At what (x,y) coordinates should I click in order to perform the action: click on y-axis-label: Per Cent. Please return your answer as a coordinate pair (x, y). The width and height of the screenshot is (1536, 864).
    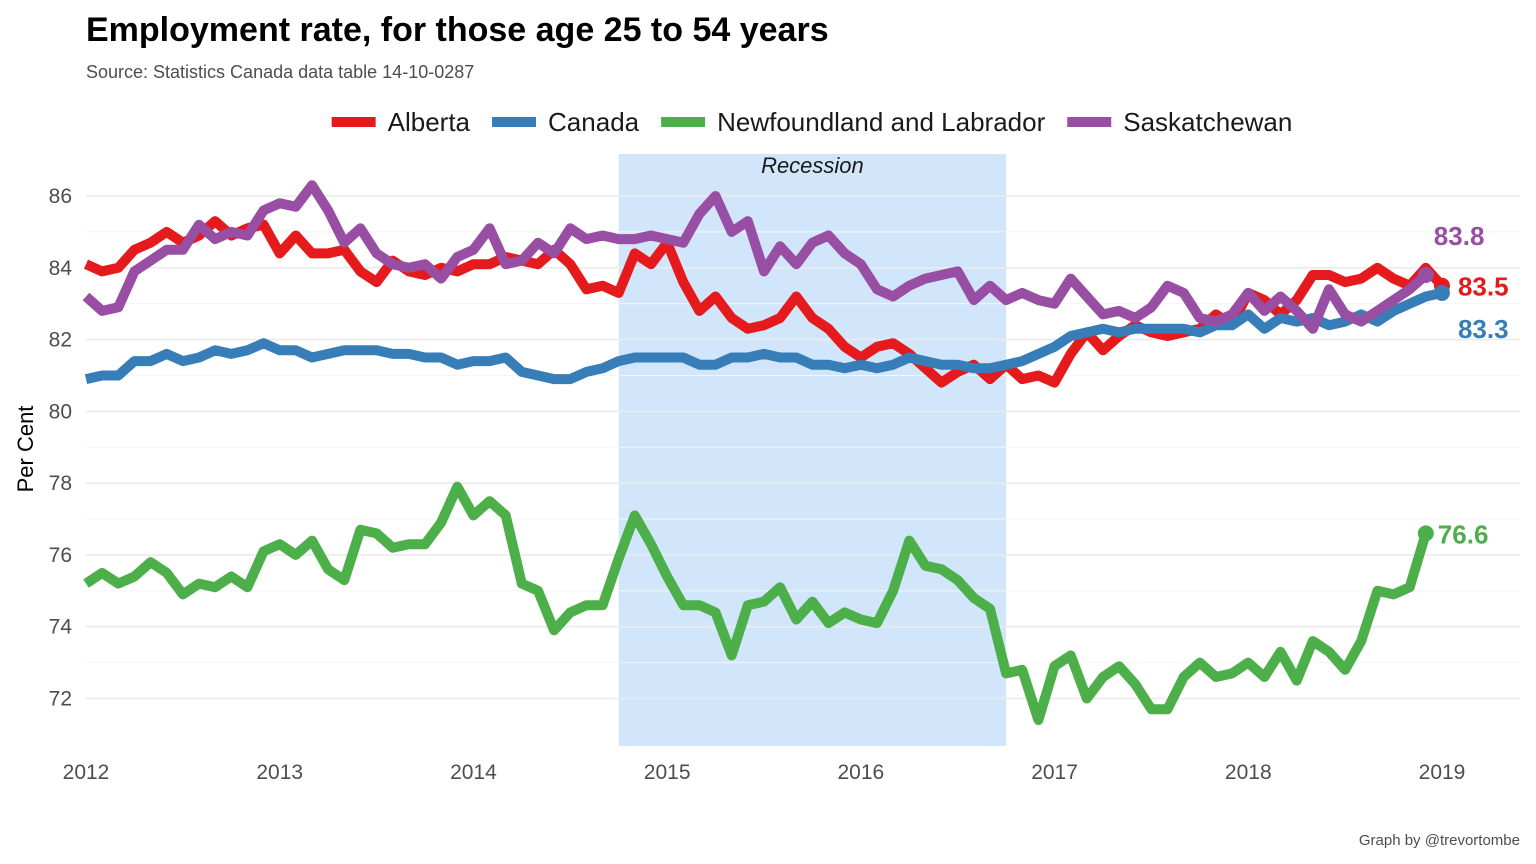
    Looking at the image, I should click on (25, 449).